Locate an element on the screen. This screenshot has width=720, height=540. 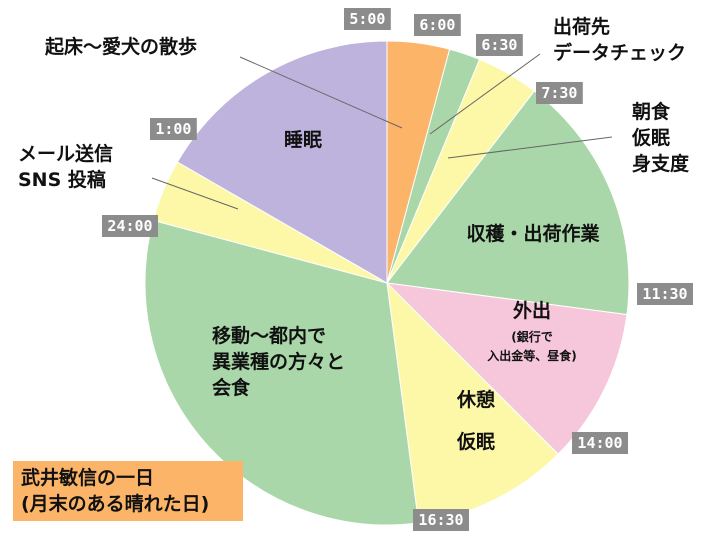
chart-title-box: 武井敏信の一日 (月末のある晴れた日) is located at coordinates (128, 491).